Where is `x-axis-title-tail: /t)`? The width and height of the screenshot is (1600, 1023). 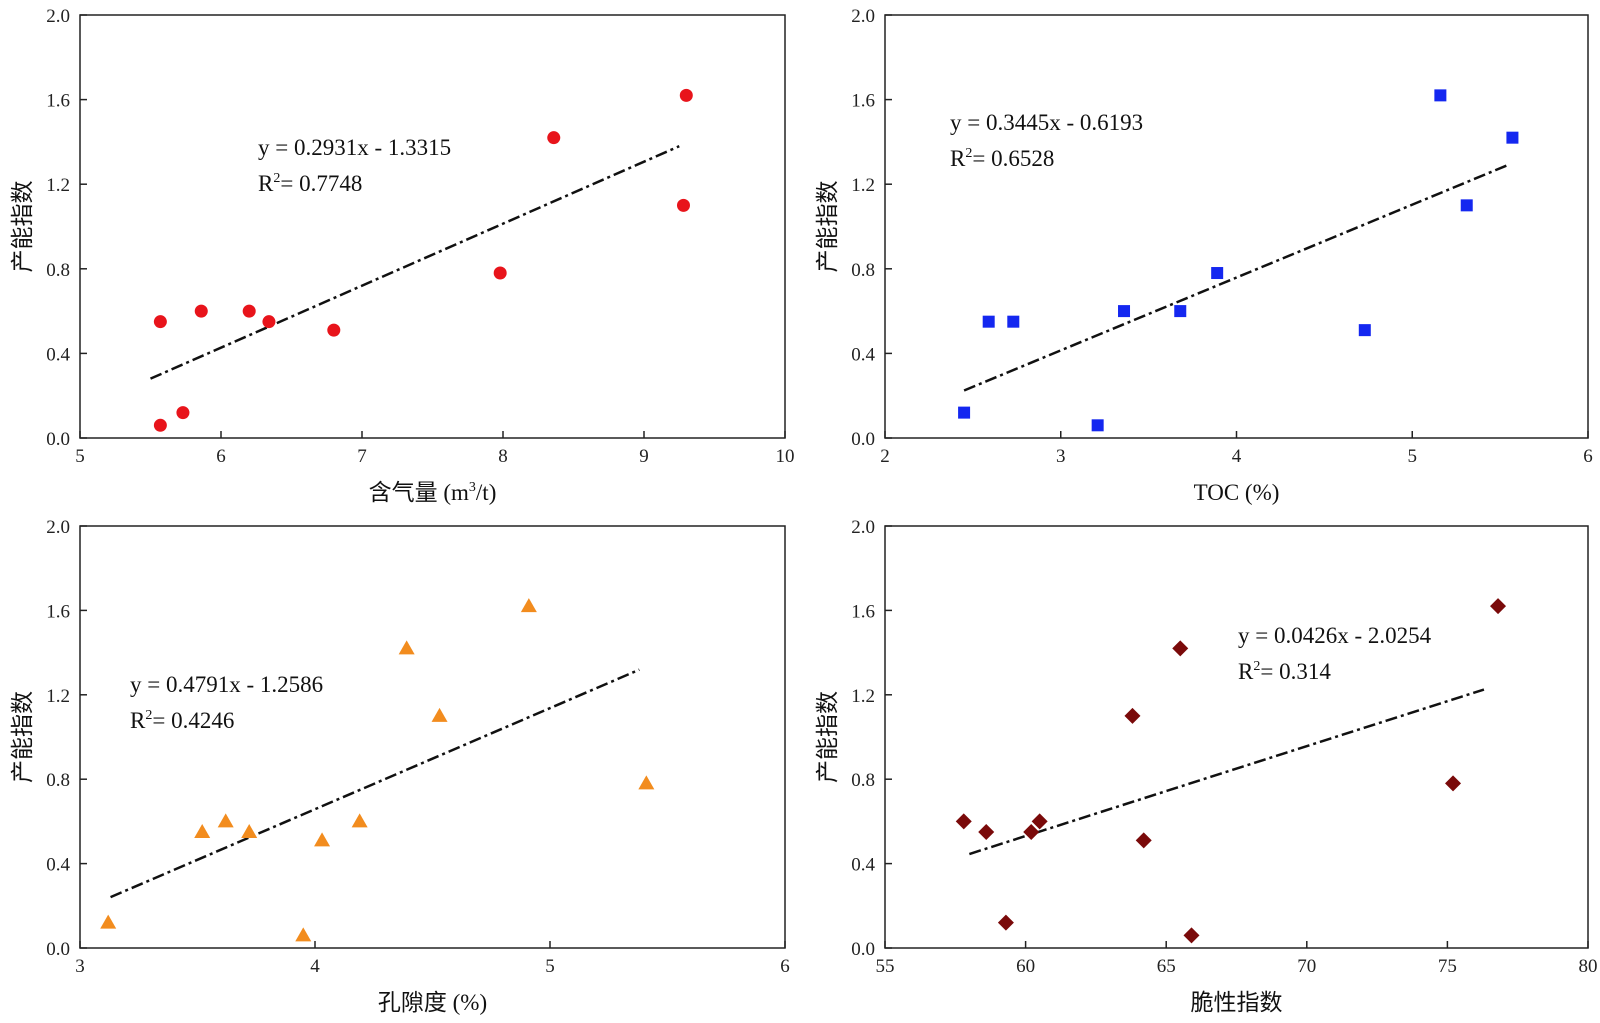
x-axis-title-tail: /t) is located at coordinates (486, 492).